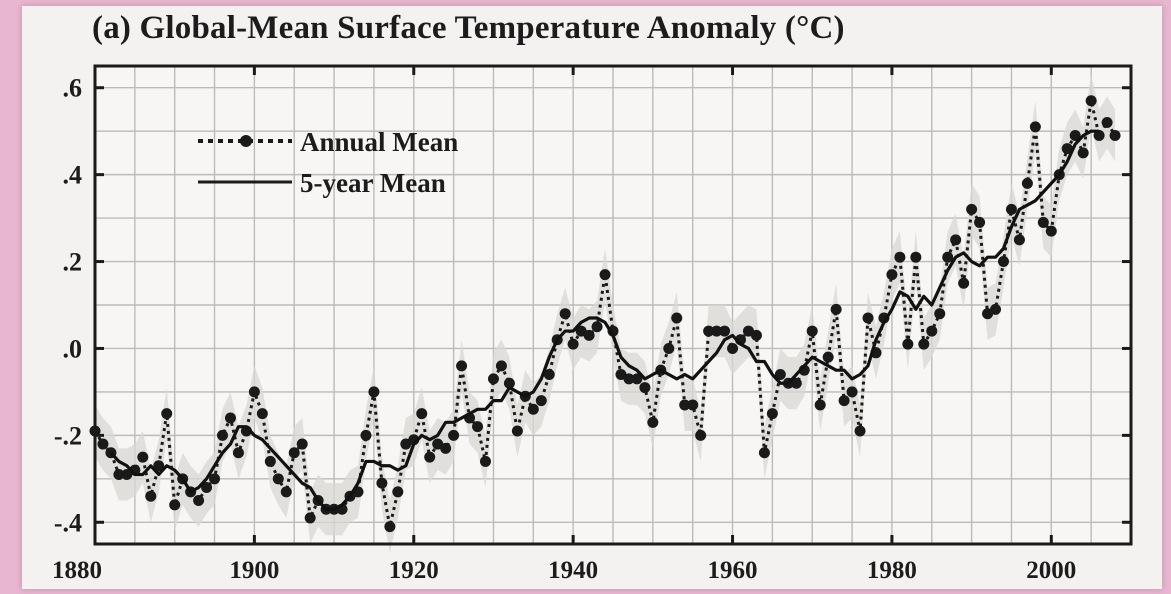  I want to click on legend-annual-label: Annual Mean, so click(379, 142).